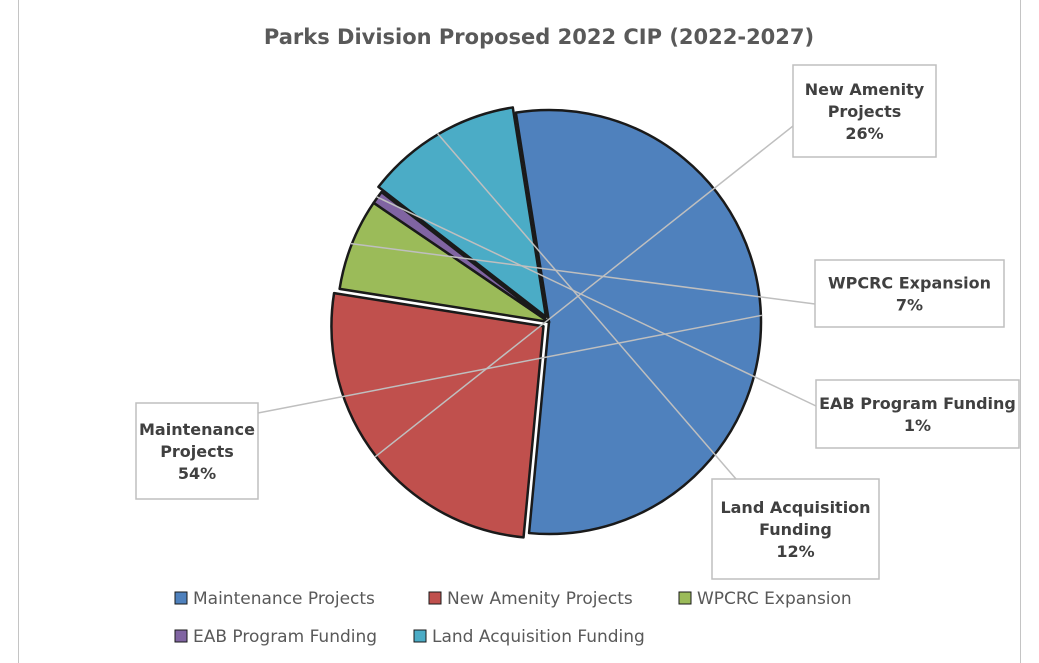  I want to click on callout-wpcrc: WPCRC Expansion 7%, so click(677, 285).